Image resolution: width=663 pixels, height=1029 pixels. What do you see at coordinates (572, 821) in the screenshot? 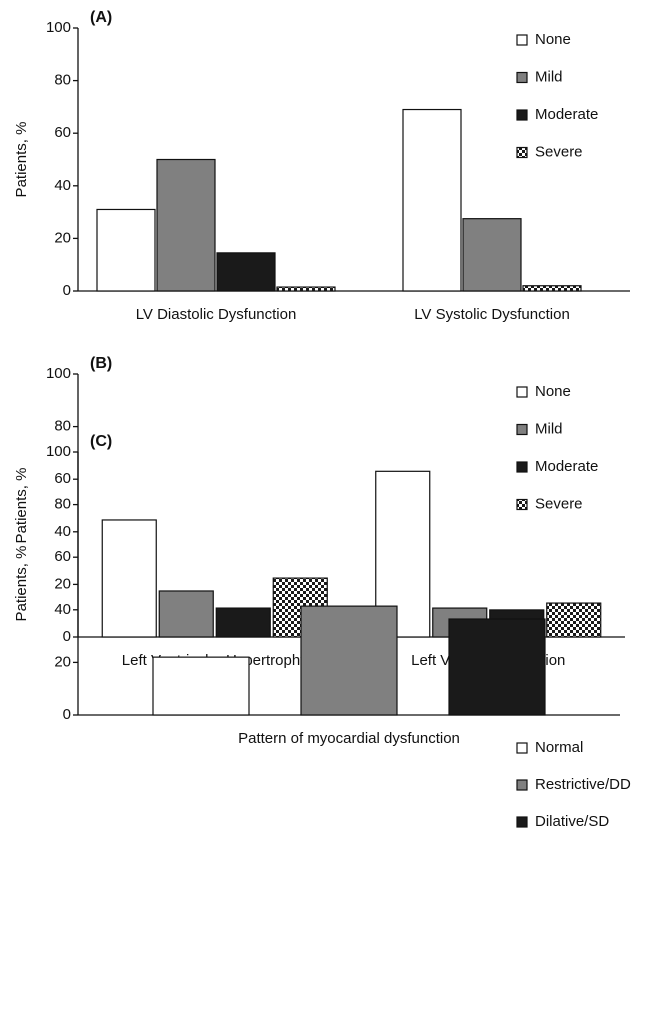
I see `legend-label: Dilative/SD` at bounding box center [572, 821].